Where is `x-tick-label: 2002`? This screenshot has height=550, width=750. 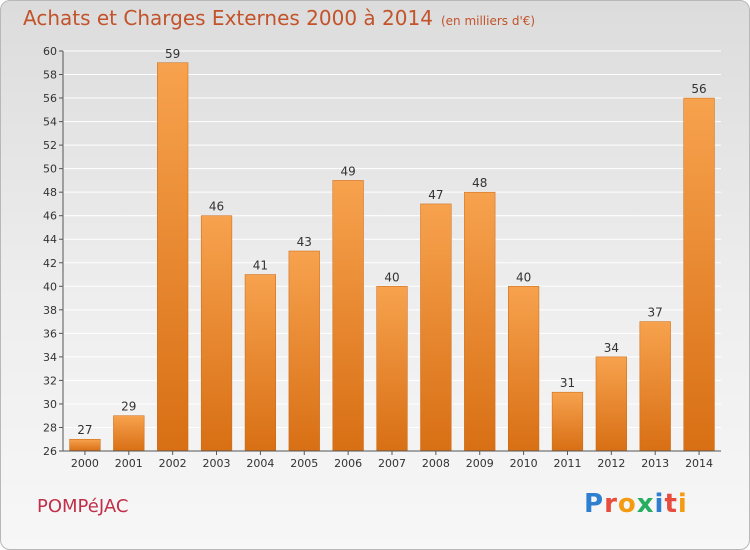 x-tick-label: 2002 is located at coordinates (173, 463).